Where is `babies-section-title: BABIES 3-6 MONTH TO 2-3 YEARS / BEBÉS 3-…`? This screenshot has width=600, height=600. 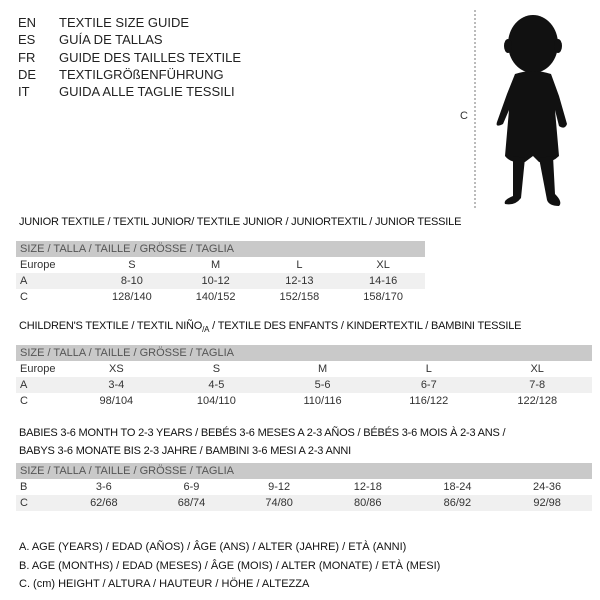 babies-section-title: BABIES 3-6 MONTH TO 2-3 YEARS / BEBÉS 3-… is located at coordinates (262, 442).